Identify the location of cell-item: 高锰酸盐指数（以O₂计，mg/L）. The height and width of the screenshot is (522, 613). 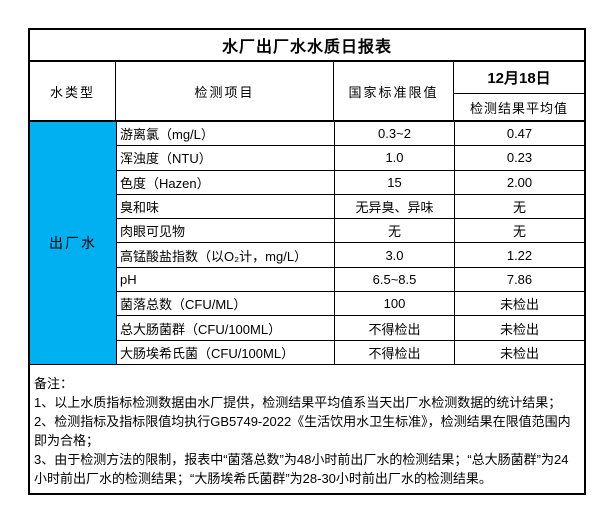
(226, 255).